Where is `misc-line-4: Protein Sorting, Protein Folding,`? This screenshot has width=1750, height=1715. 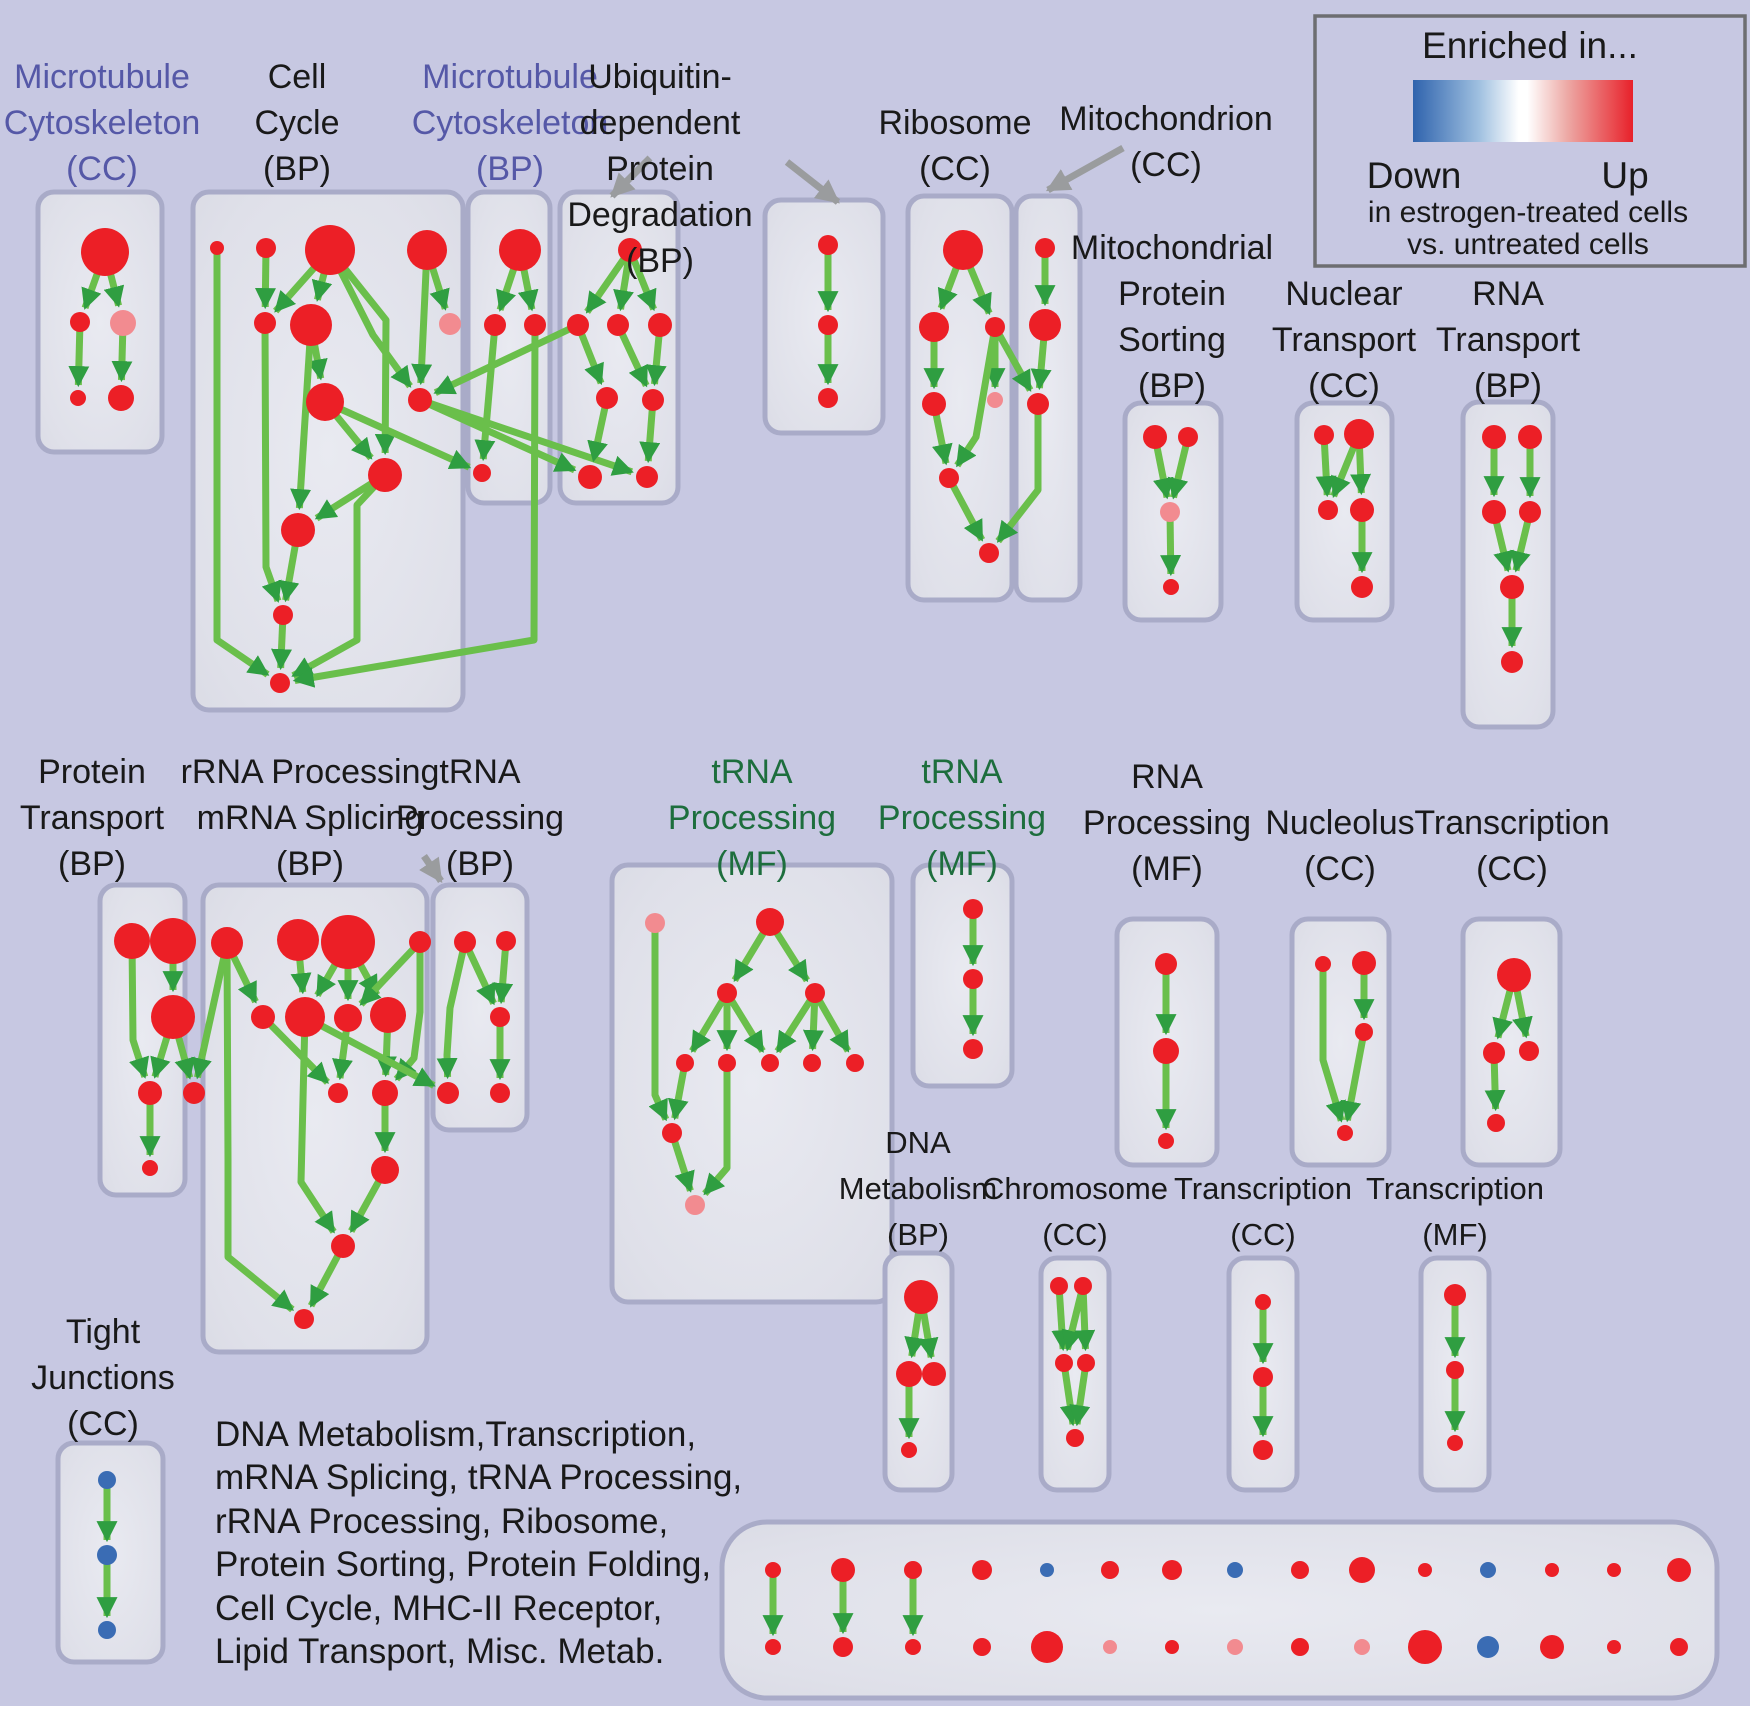 misc-line-4: Protein Sorting, Protein Folding, is located at coordinates (463, 1564).